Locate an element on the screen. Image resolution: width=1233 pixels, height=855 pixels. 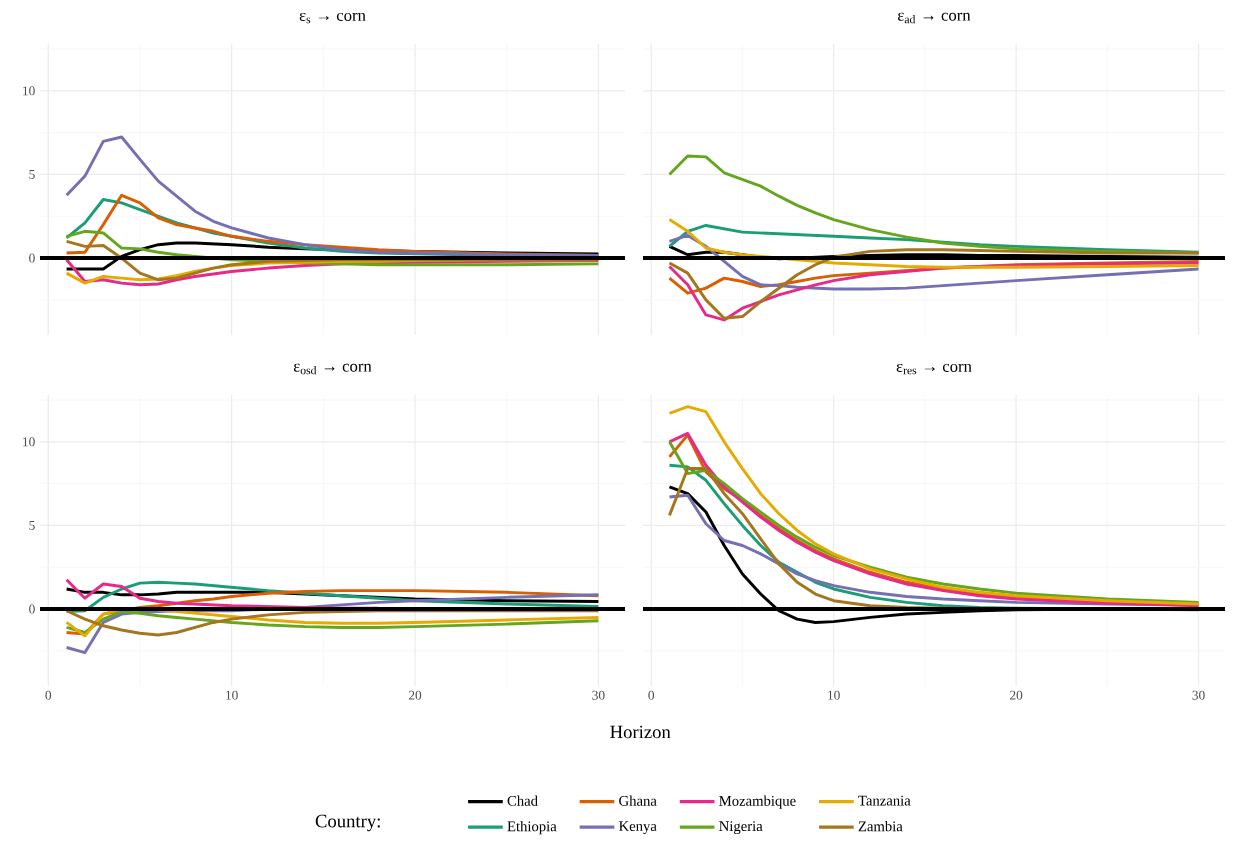
chart-title: ε$_{ad}$ → corn is located at coordinates (934, 18).